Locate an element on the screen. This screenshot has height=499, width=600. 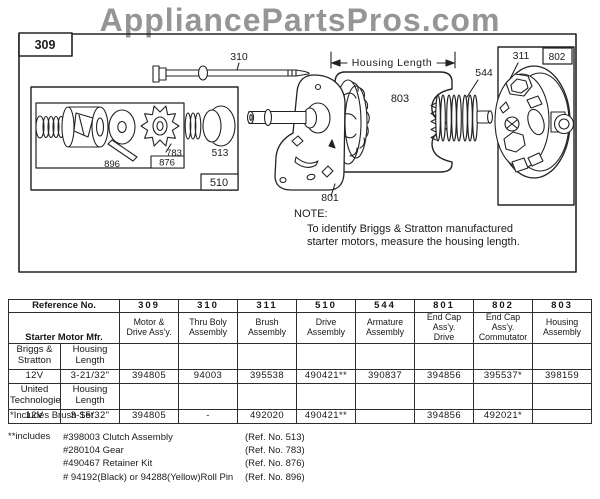
length-cell: 3-15/32" is located at coordinates (90, 416).